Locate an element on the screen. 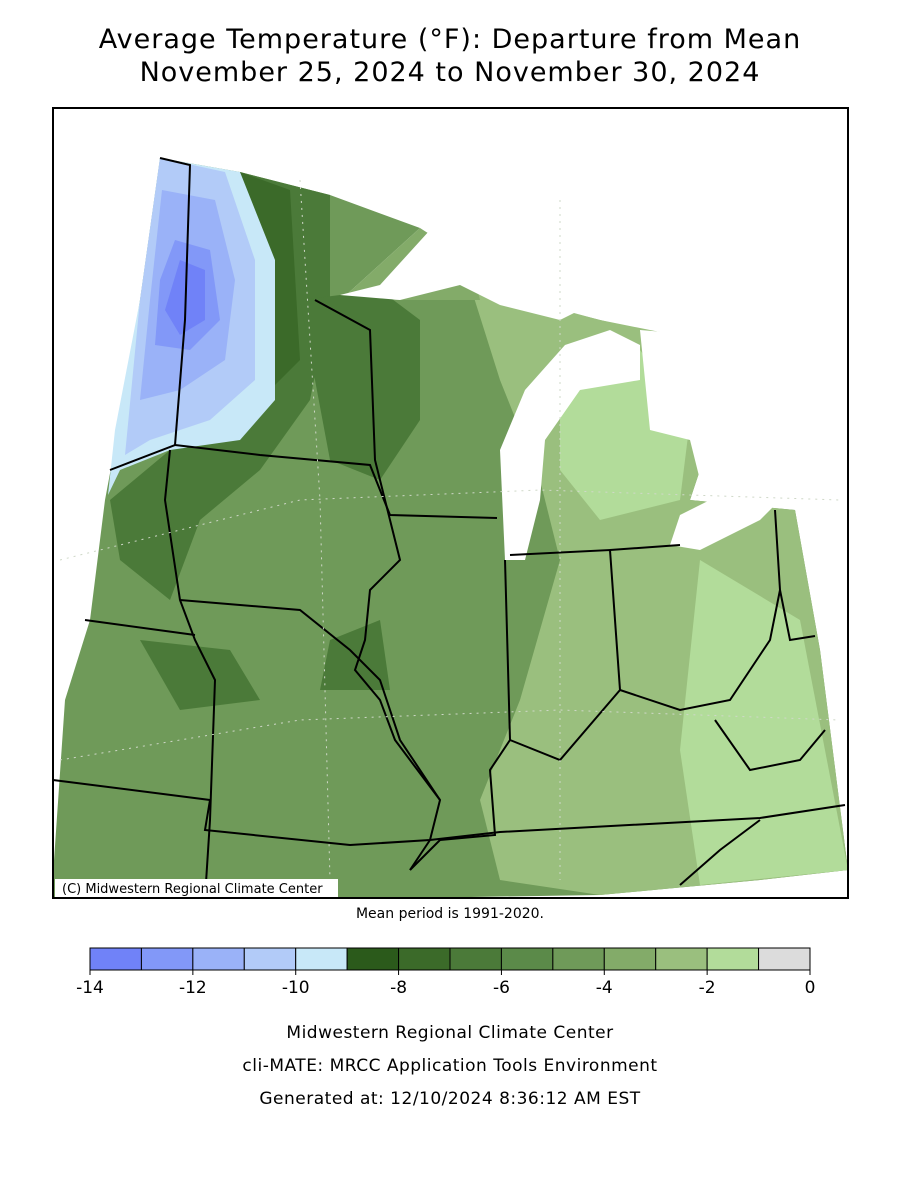 The width and height of the screenshot is (900, 1204). footer-line: Midwestern Regional Climate Center is located at coordinates (449, 1033).